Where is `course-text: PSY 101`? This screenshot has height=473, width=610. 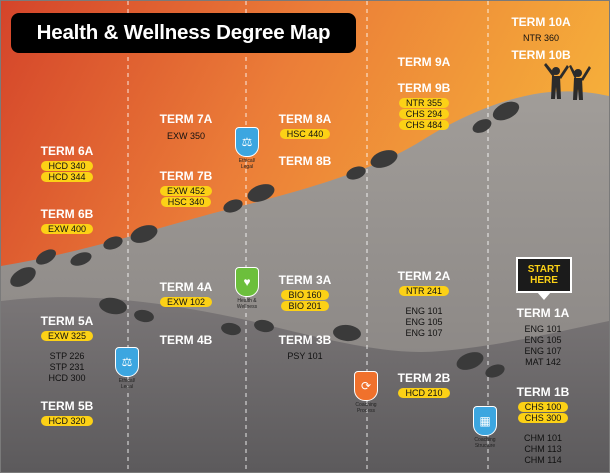
course-text: PSY 101 is located at coordinates (305, 356).